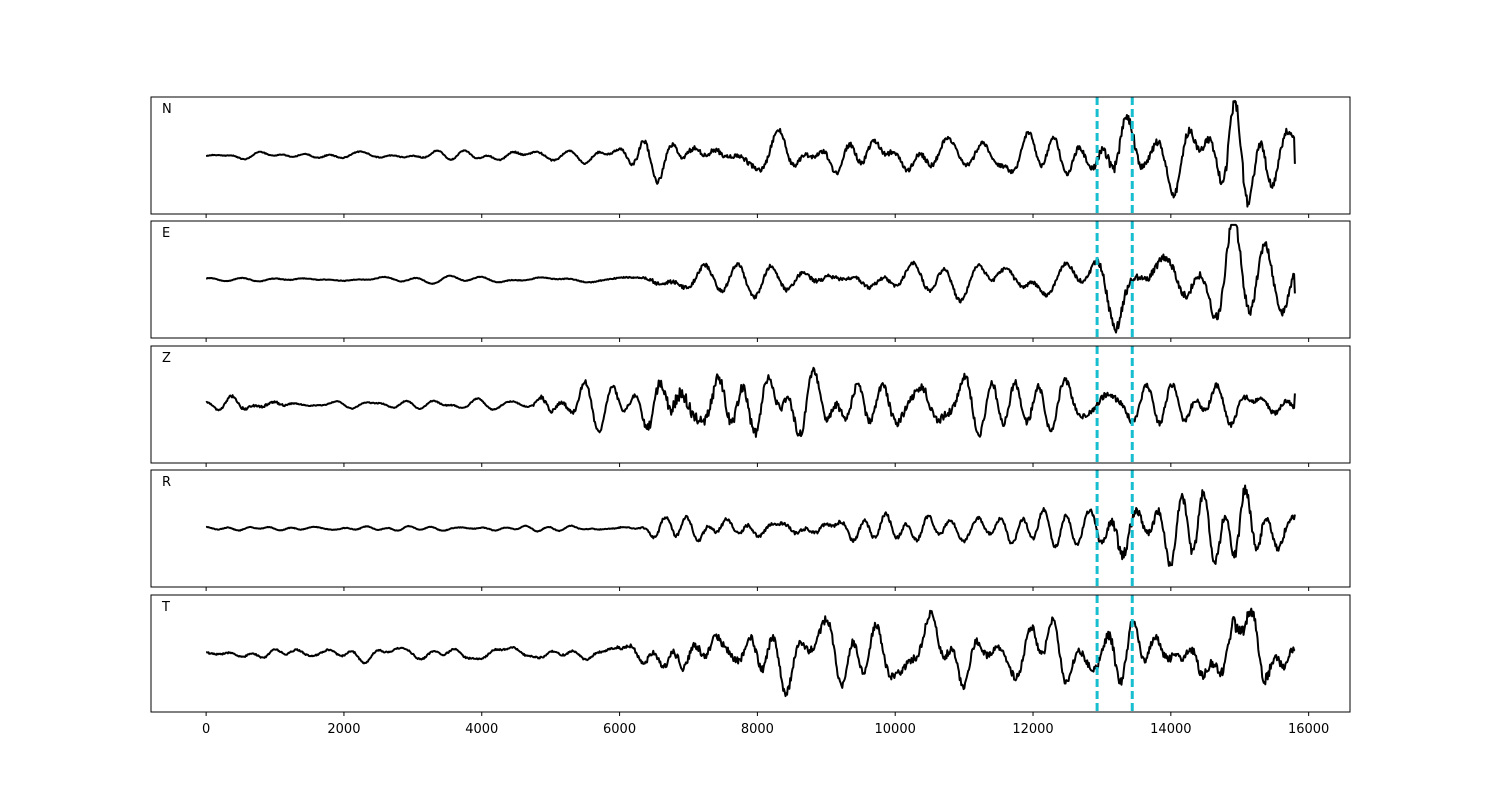 Image resolution: width=1500 pixels, height=800 pixels. I want to click on panel-r: R, so click(750, 530).